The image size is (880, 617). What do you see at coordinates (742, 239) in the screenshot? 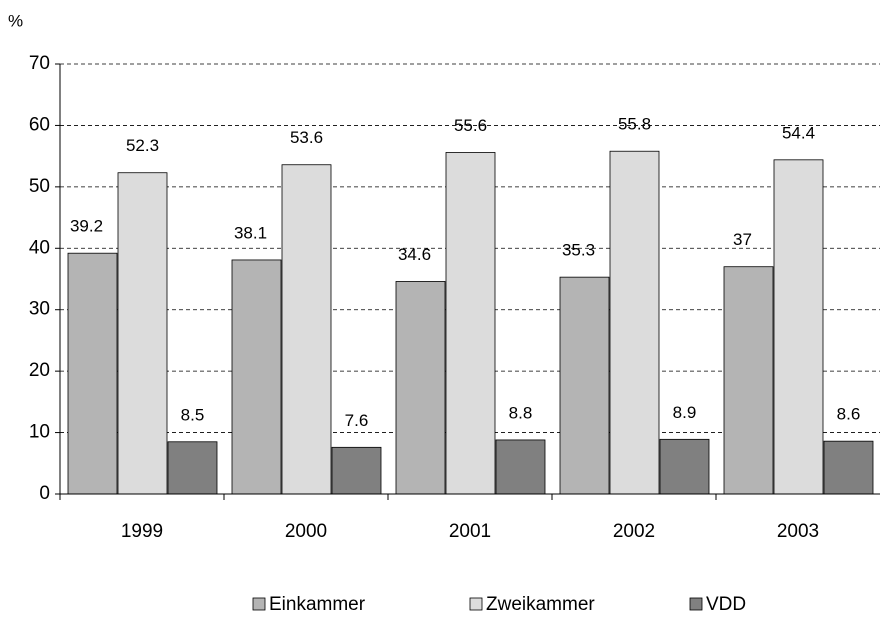
I see `value-label: 37` at bounding box center [742, 239].